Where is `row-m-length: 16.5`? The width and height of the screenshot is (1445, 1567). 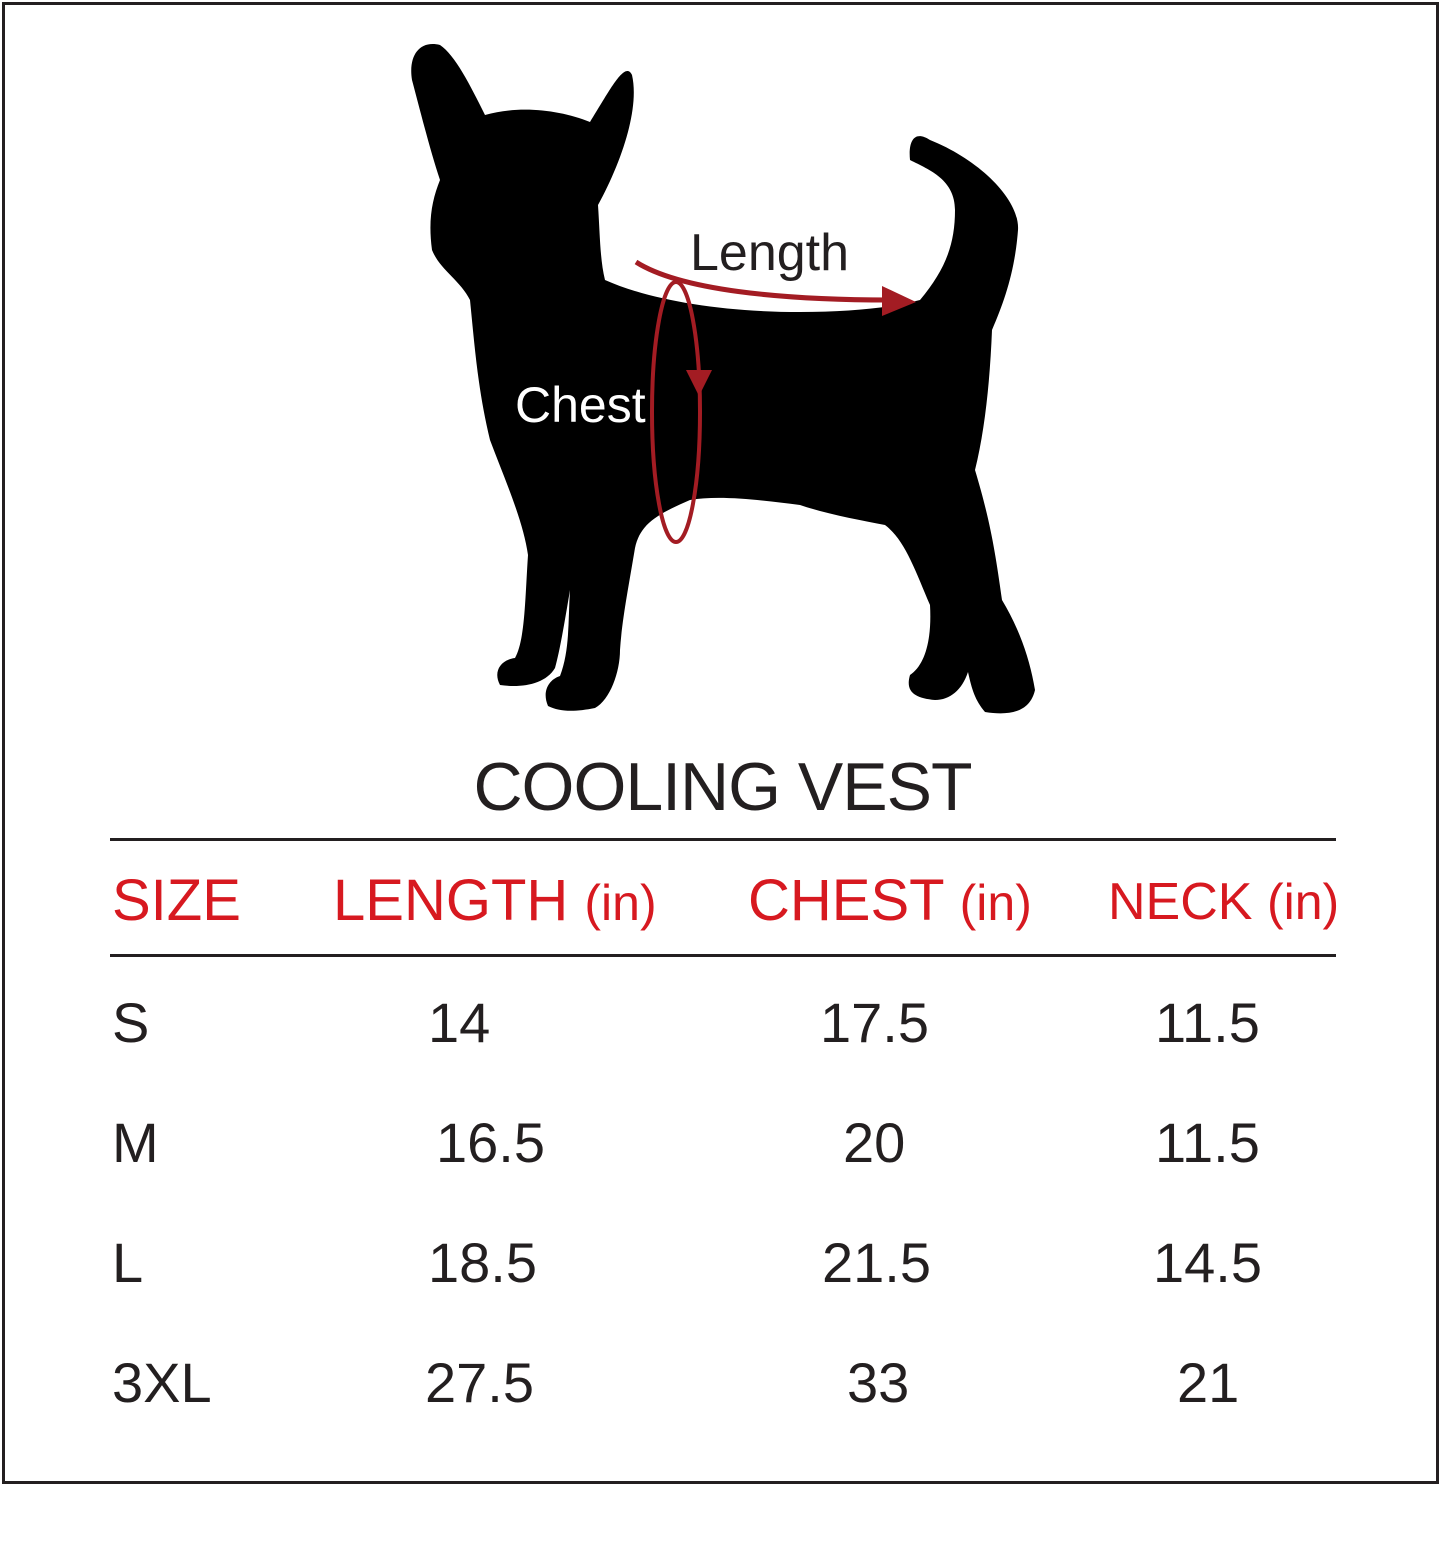
row-m-length: 16.5 is located at coordinates (490, 1142).